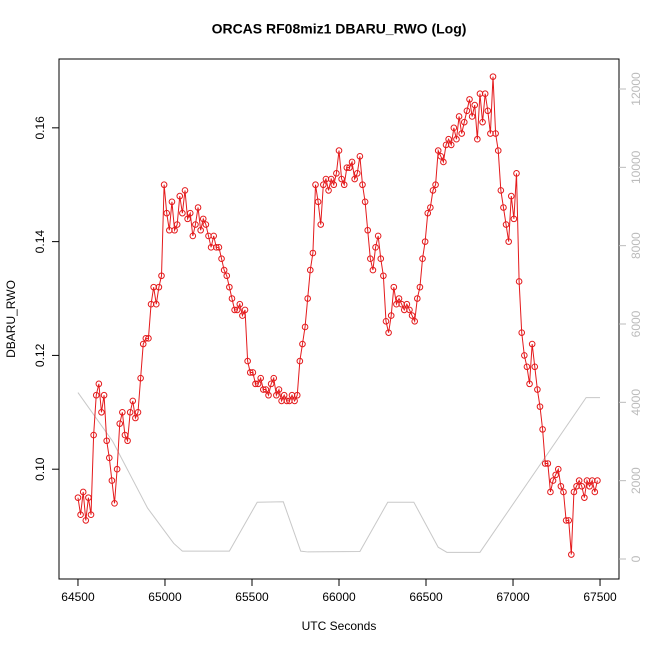 This screenshot has width=650, height=650. Describe the element at coordinates (339, 29) in the screenshot. I see `chart-title: ORCAS RF08miz1 DBARU_RWO (Log)` at that location.